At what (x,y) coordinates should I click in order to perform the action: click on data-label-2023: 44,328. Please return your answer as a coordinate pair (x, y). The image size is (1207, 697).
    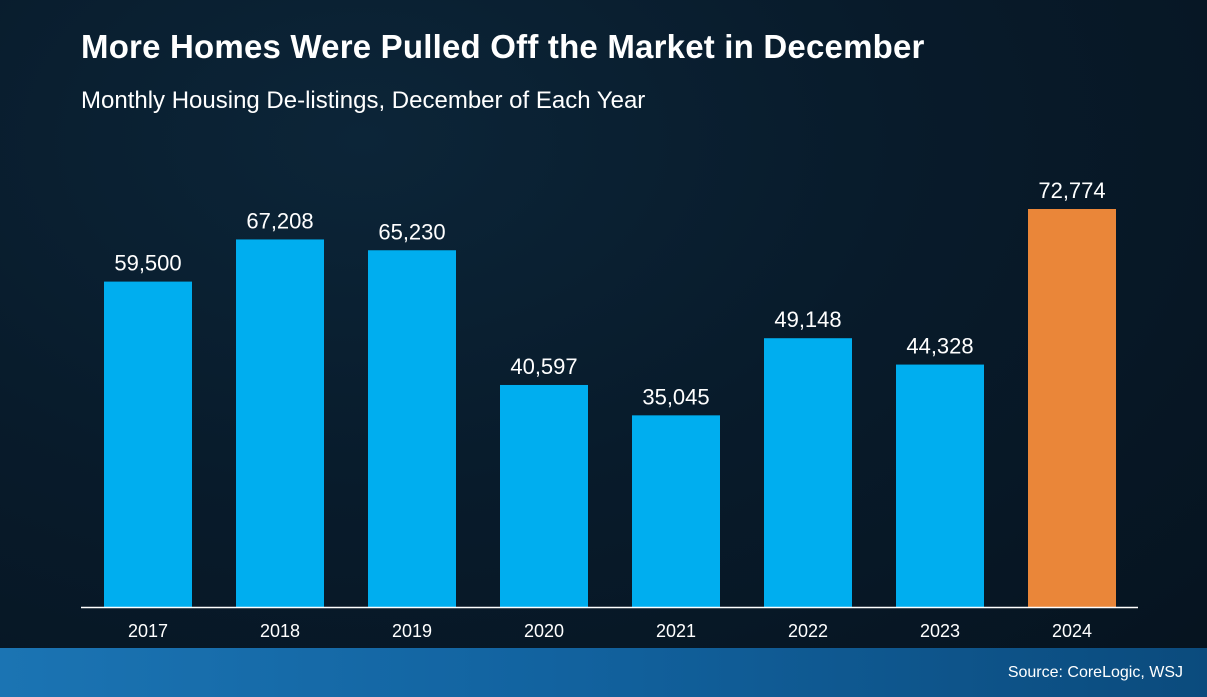
    Looking at the image, I should click on (939, 346).